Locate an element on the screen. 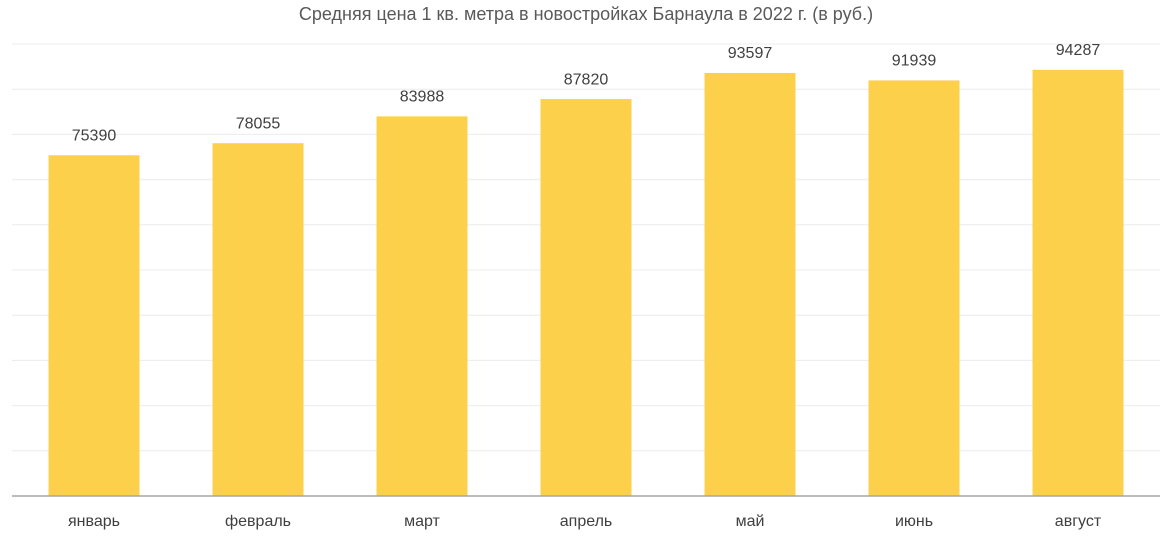  x-tick-label: январь is located at coordinates (94, 521).